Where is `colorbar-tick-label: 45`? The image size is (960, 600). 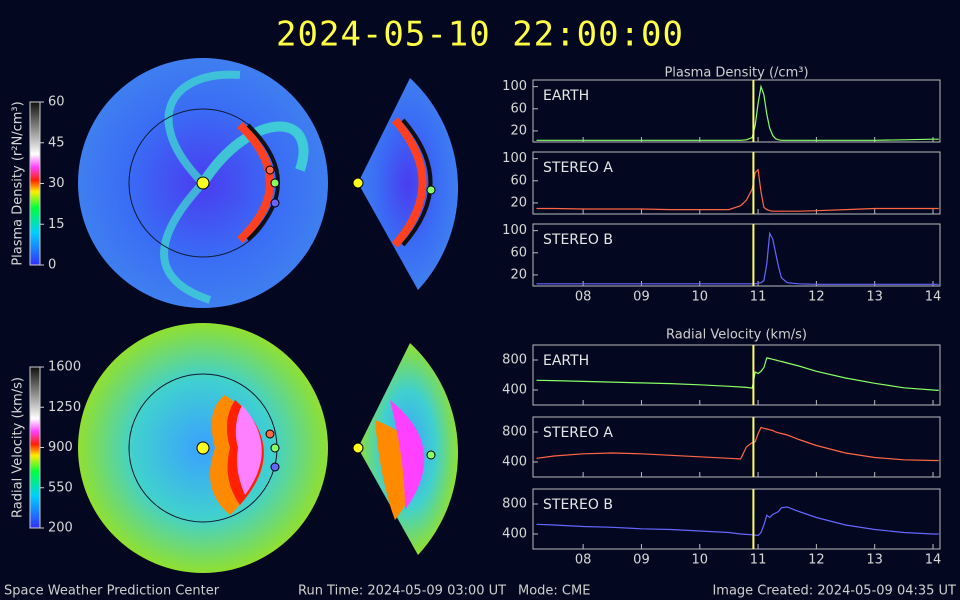 colorbar-tick-label: 45 is located at coordinates (56, 142).